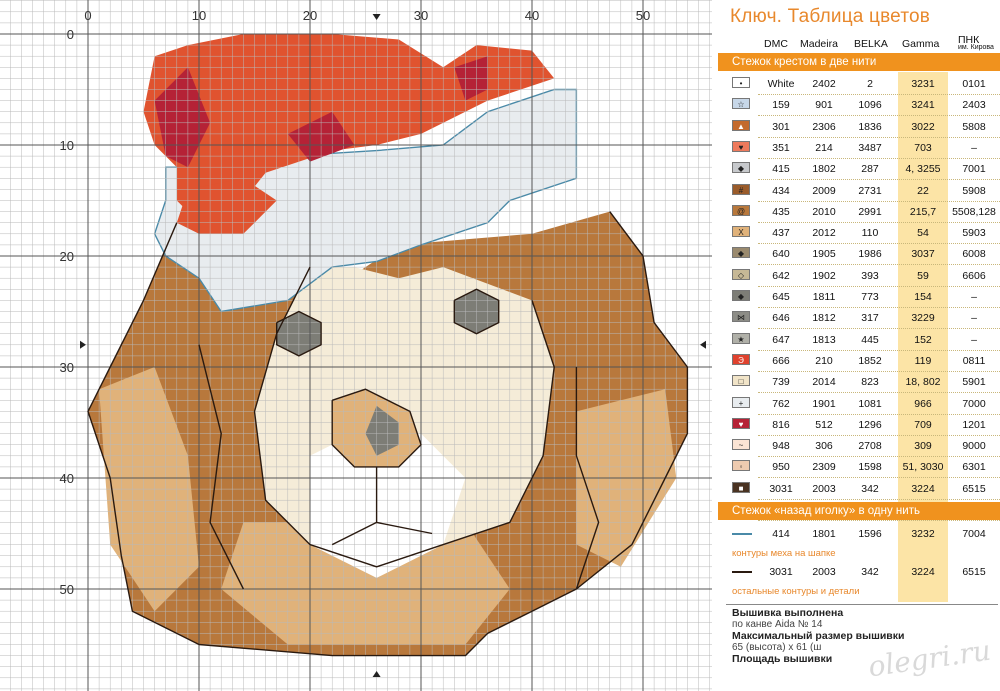 This screenshot has height=691, width=1000. Describe the element at coordinates (781, 297) in the screenshot. I see `key-cell-dmc: 645` at that location.